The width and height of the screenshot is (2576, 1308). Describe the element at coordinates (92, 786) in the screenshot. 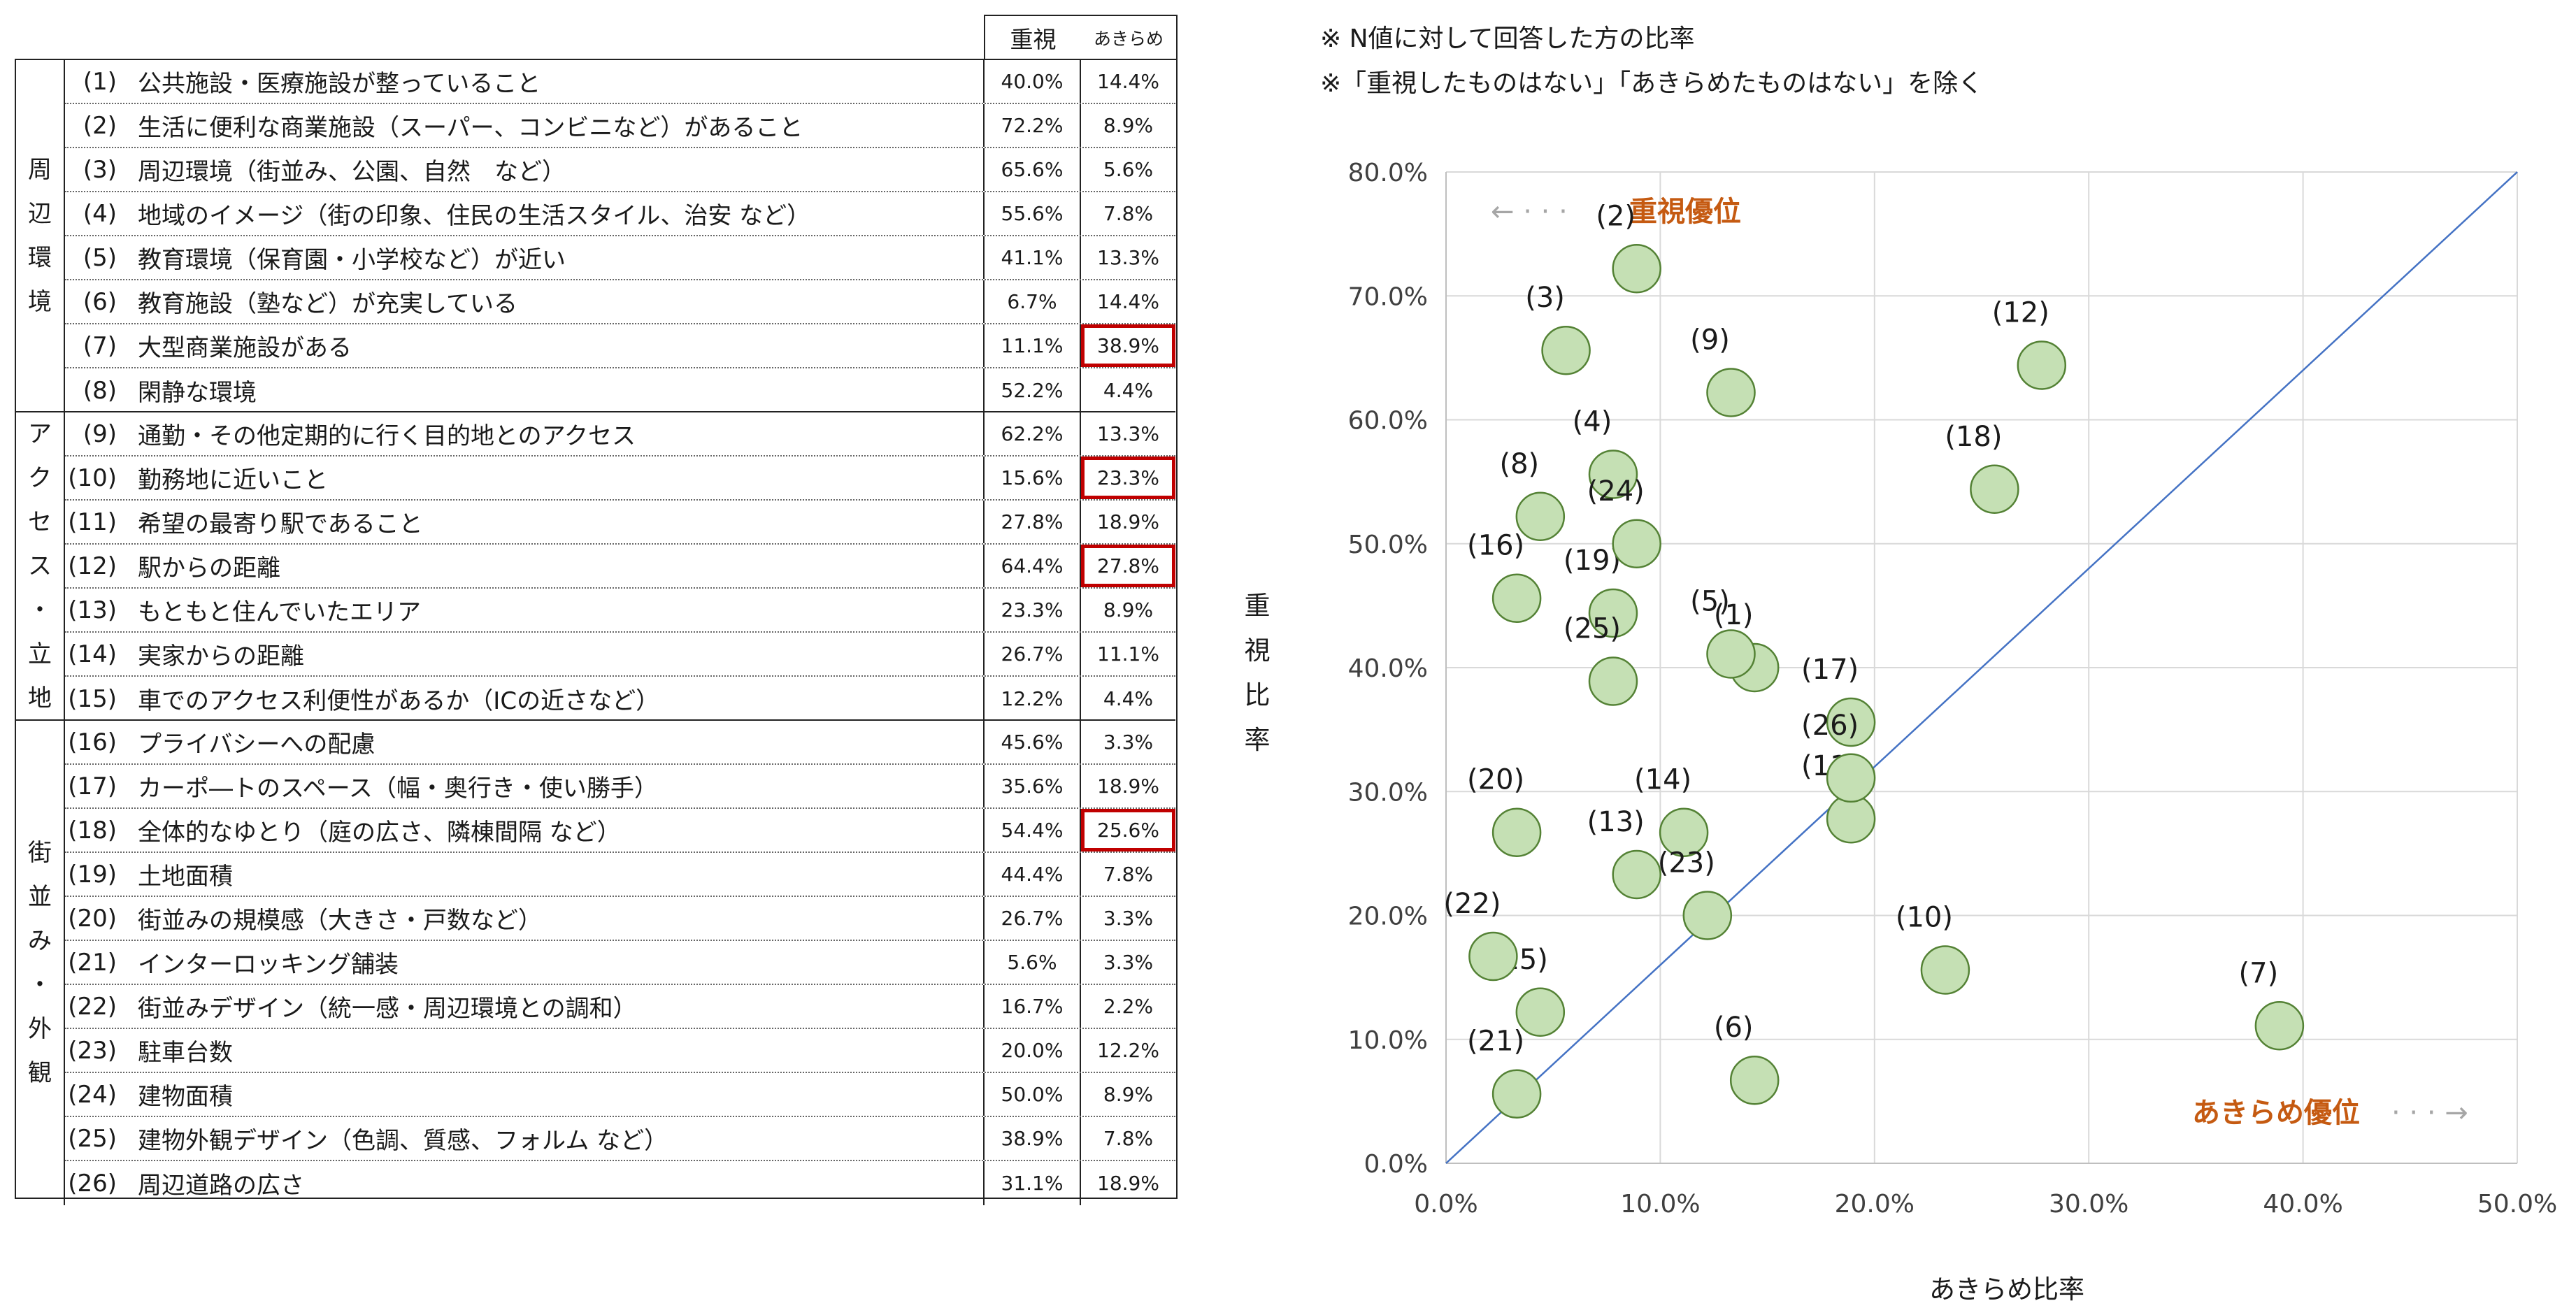

I see `row-number: (17)` at that location.